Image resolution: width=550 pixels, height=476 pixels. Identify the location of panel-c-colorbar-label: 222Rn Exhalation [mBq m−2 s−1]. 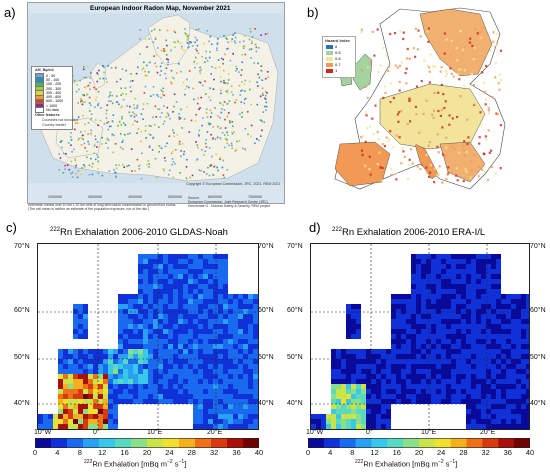
(135, 464).